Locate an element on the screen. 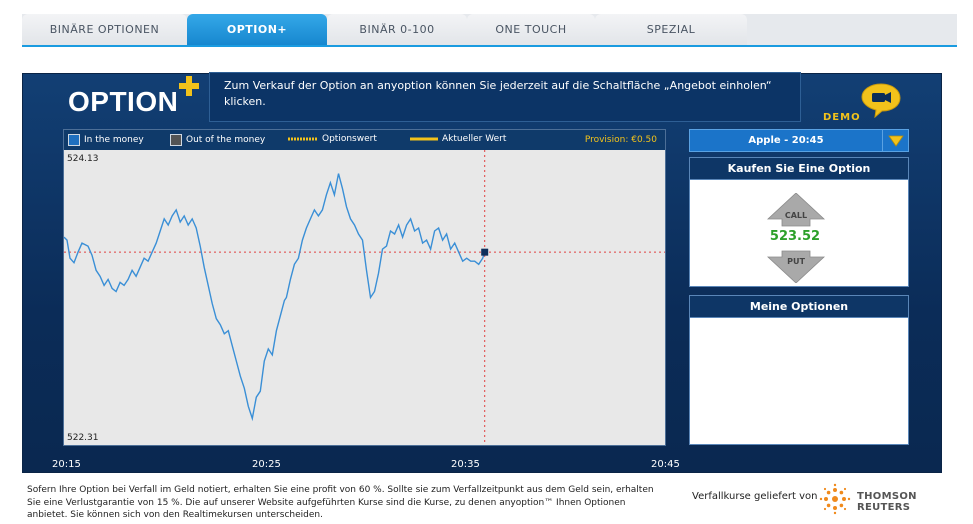 This screenshot has width=973, height=524. tab-binaere-optionen: BINÄRE OPTIONEN is located at coordinates (104, 29).